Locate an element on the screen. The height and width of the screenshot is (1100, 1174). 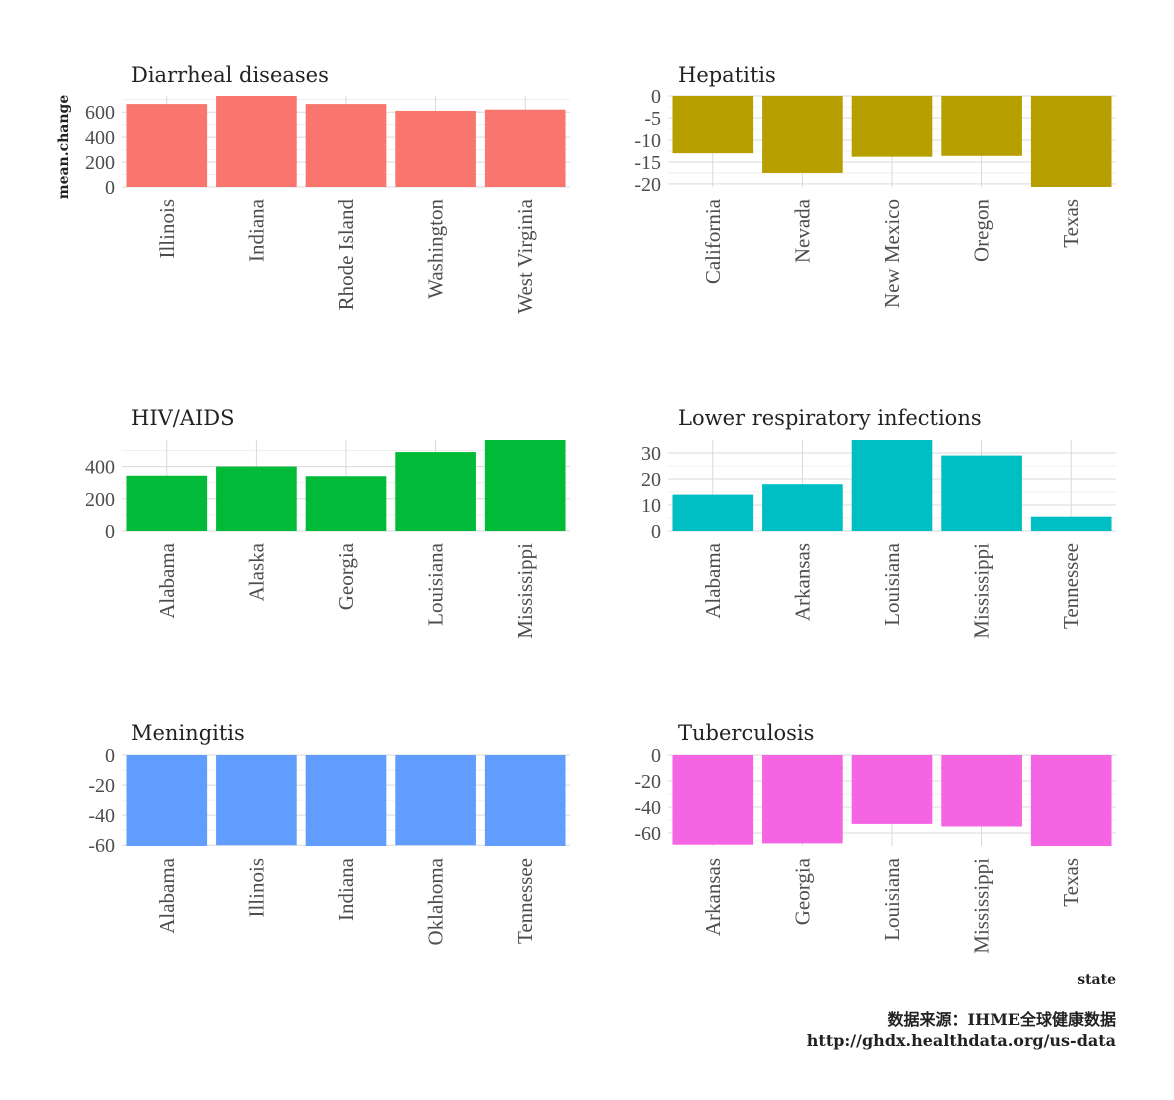
bar-oklahoma is located at coordinates (435, 800).